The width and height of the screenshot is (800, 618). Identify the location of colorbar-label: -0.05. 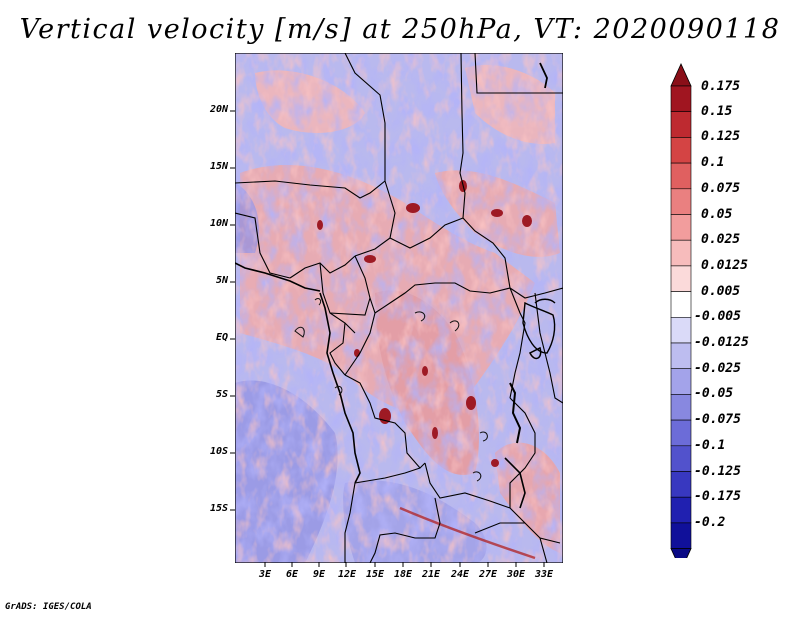
(714, 394).